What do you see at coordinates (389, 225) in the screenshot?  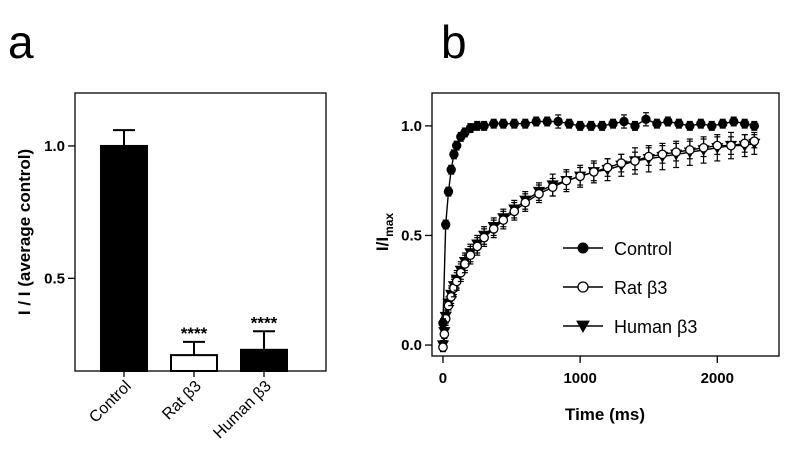 I see `time-course-y-axis-title-subscript: max` at bounding box center [389, 225].